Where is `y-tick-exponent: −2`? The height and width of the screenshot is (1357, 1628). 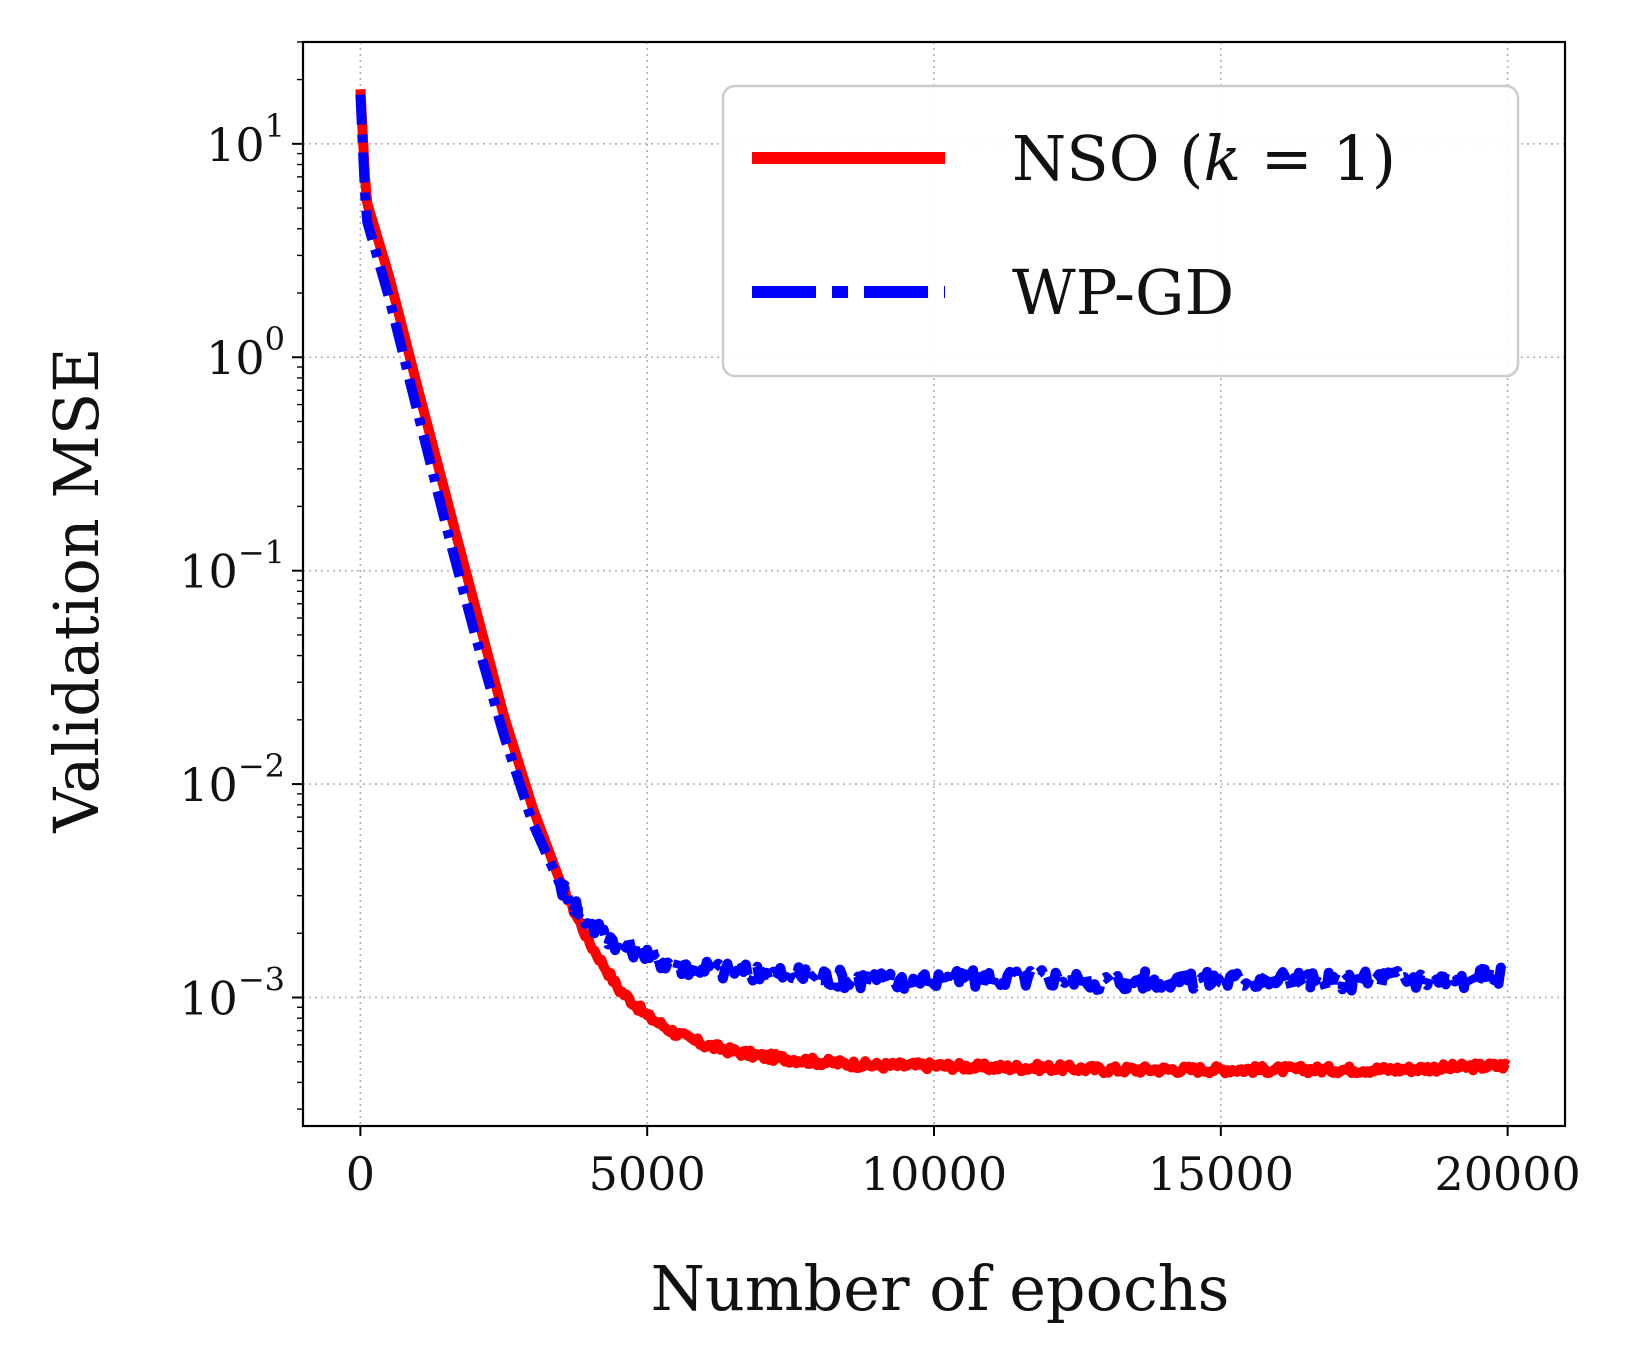 y-tick-exponent: −2 is located at coordinates (261, 766).